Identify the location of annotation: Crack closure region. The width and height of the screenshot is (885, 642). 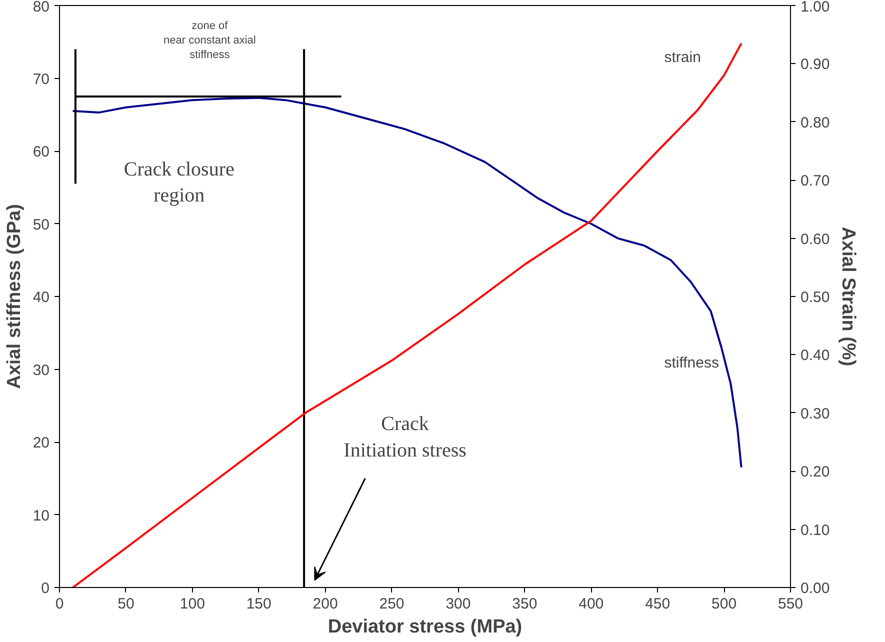
(179, 182).